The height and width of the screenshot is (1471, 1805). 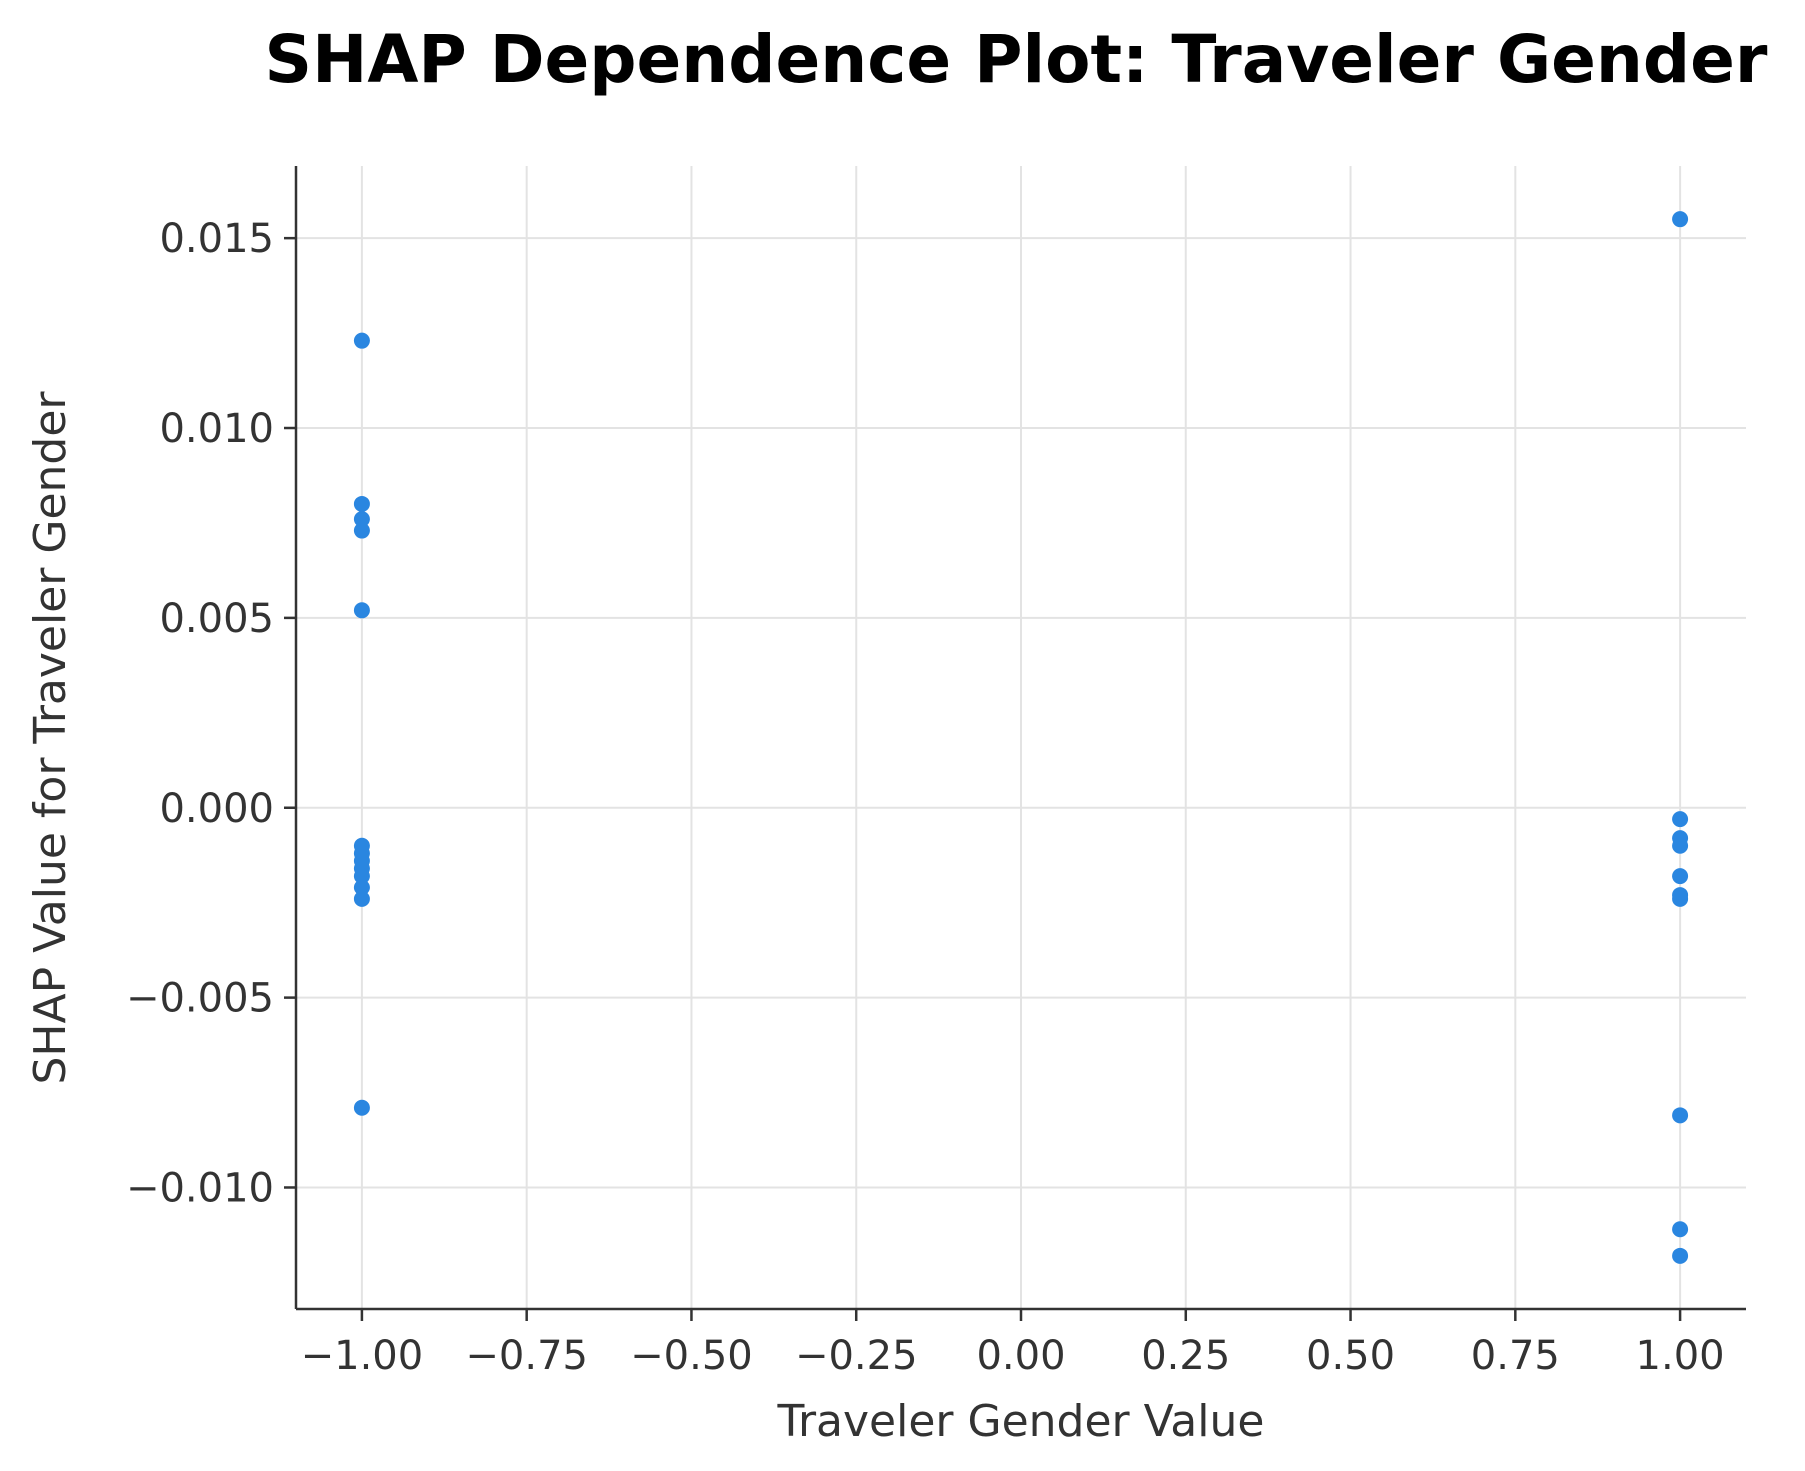 I want to click on chart-title: SHAP Dependence Plot: Traveler Gender, so click(x=1016, y=59).